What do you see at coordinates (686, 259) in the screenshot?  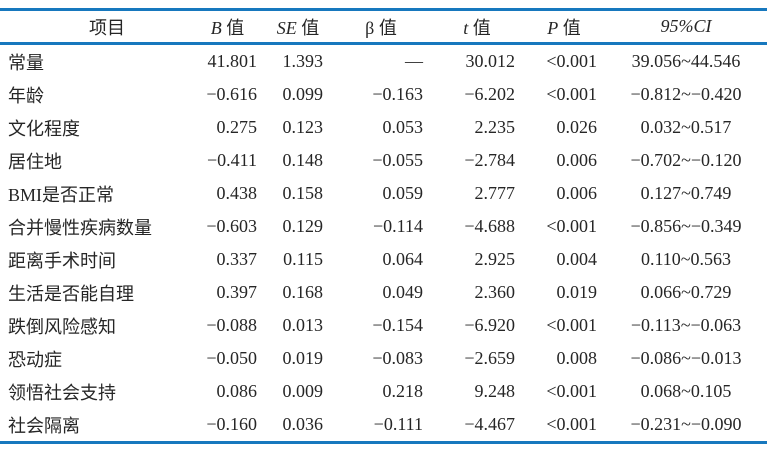 I see `cell-ci: 0.110~0.563` at bounding box center [686, 259].